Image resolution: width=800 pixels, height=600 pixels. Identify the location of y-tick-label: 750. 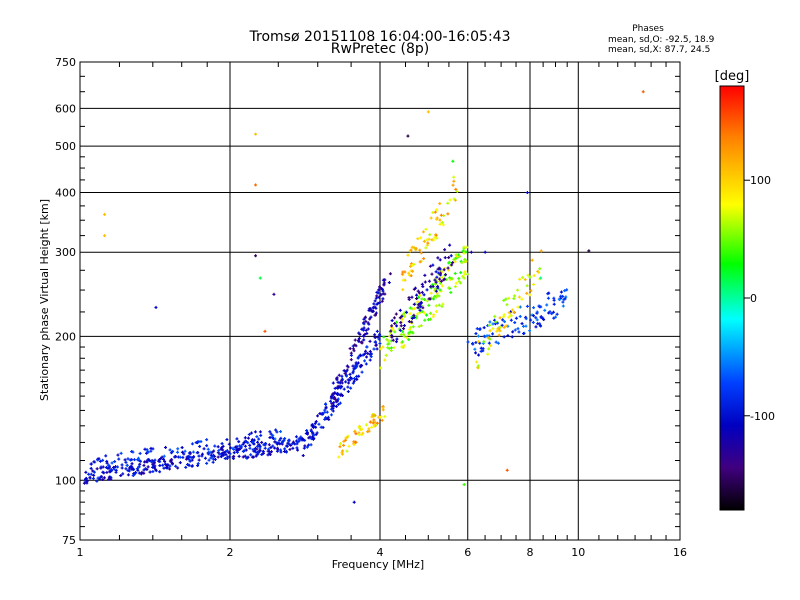
(65, 62).